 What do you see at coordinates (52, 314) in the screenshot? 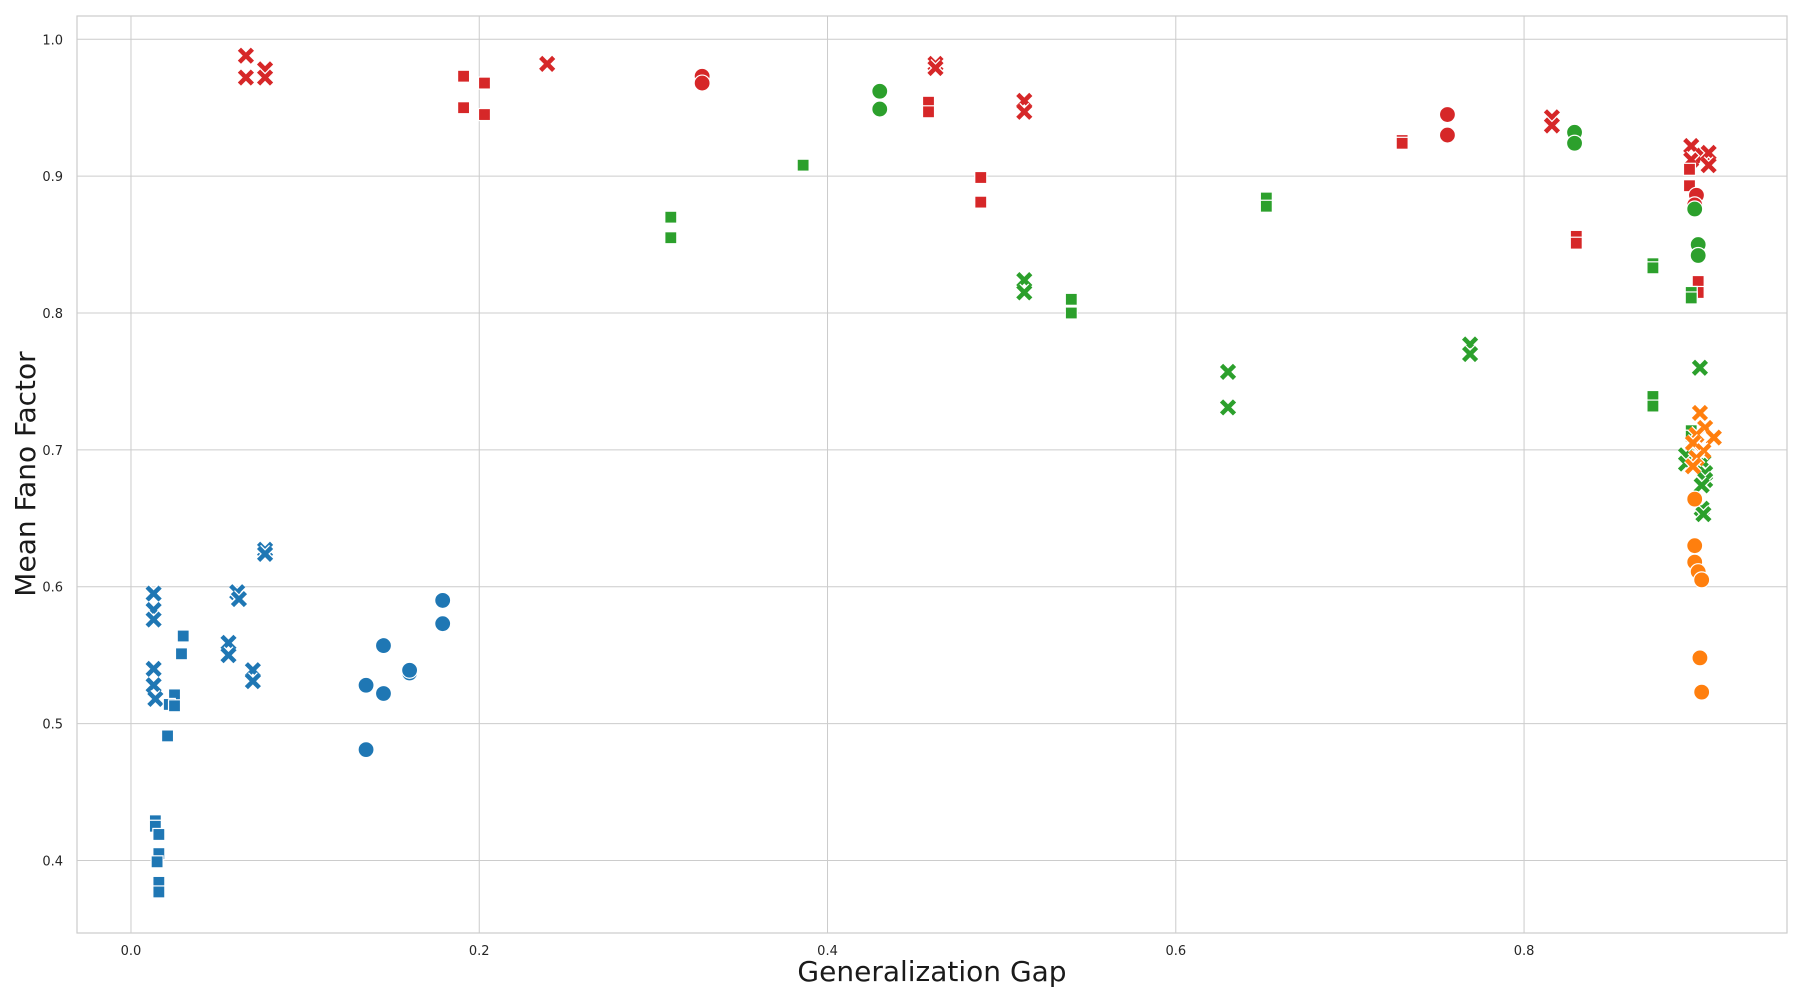
I see `y-tick-label: 0.8` at bounding box center [52, 314].